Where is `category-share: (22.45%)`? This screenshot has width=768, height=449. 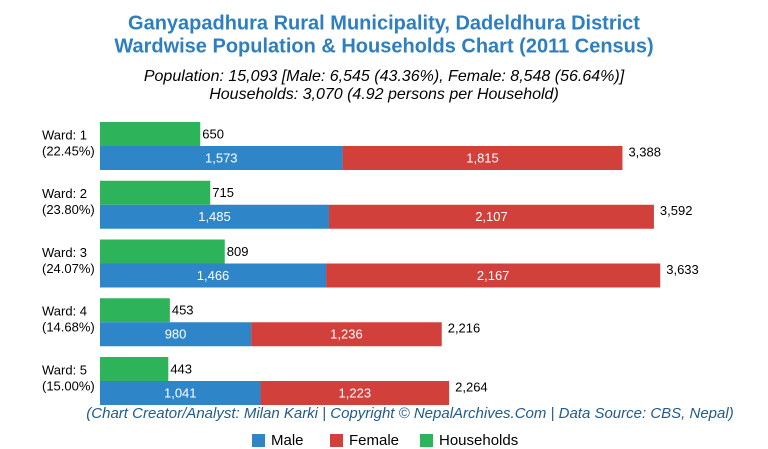 category-share: (22.45%) is located at coordinates (68, 150).